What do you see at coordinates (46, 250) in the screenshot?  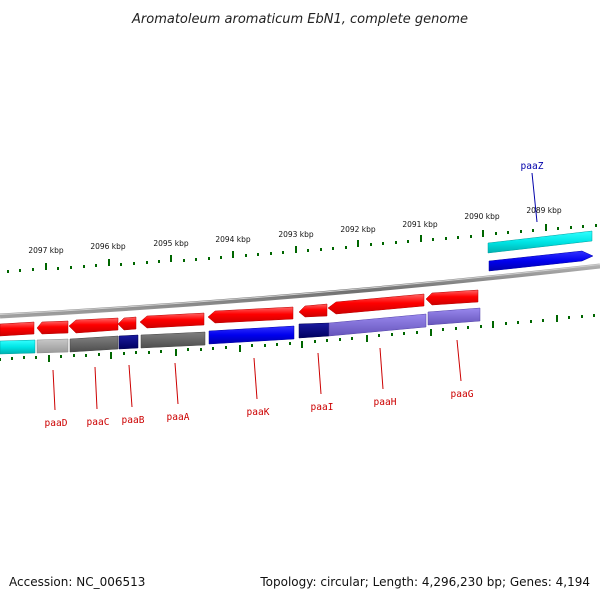 I see `scale-label: 2097 kbp` at bounding box center [46, 250].